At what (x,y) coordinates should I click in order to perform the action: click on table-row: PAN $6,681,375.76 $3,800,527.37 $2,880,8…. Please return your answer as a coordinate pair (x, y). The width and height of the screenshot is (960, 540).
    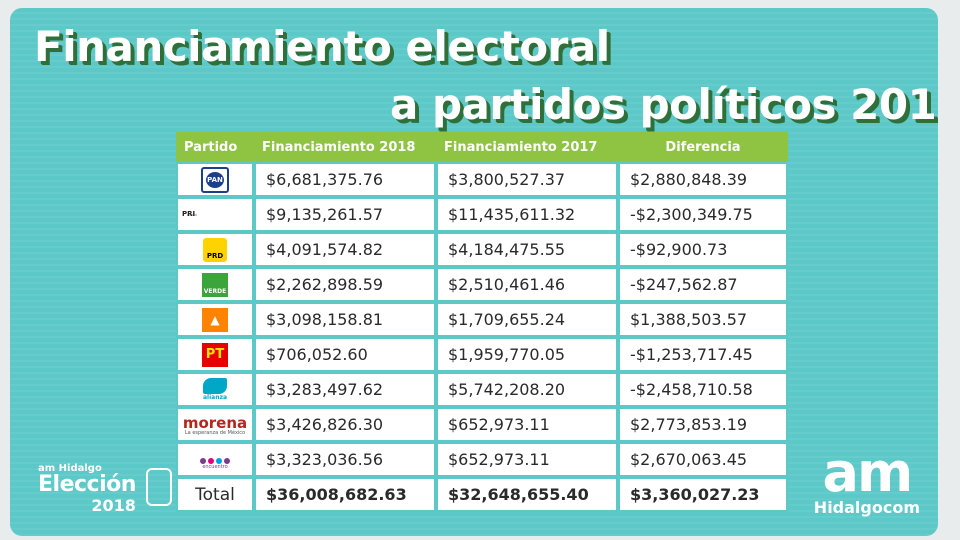
    Looking at the image, I should click on (482, 179).